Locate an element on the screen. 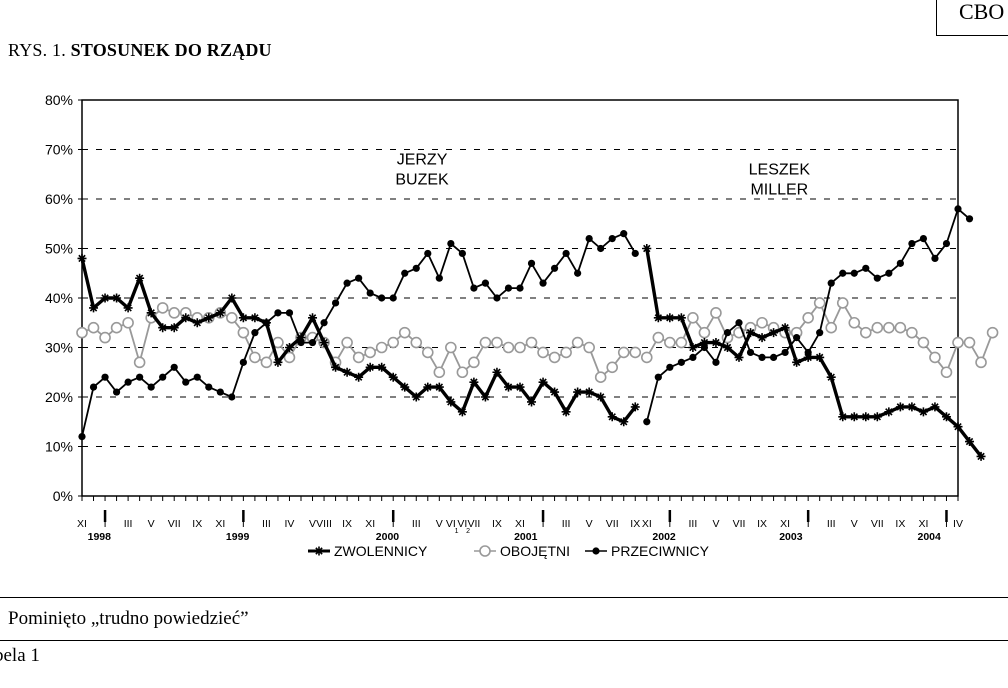 The image size is (1008, 688). y-tick-label: 80% is located at coordinates (59, 100).